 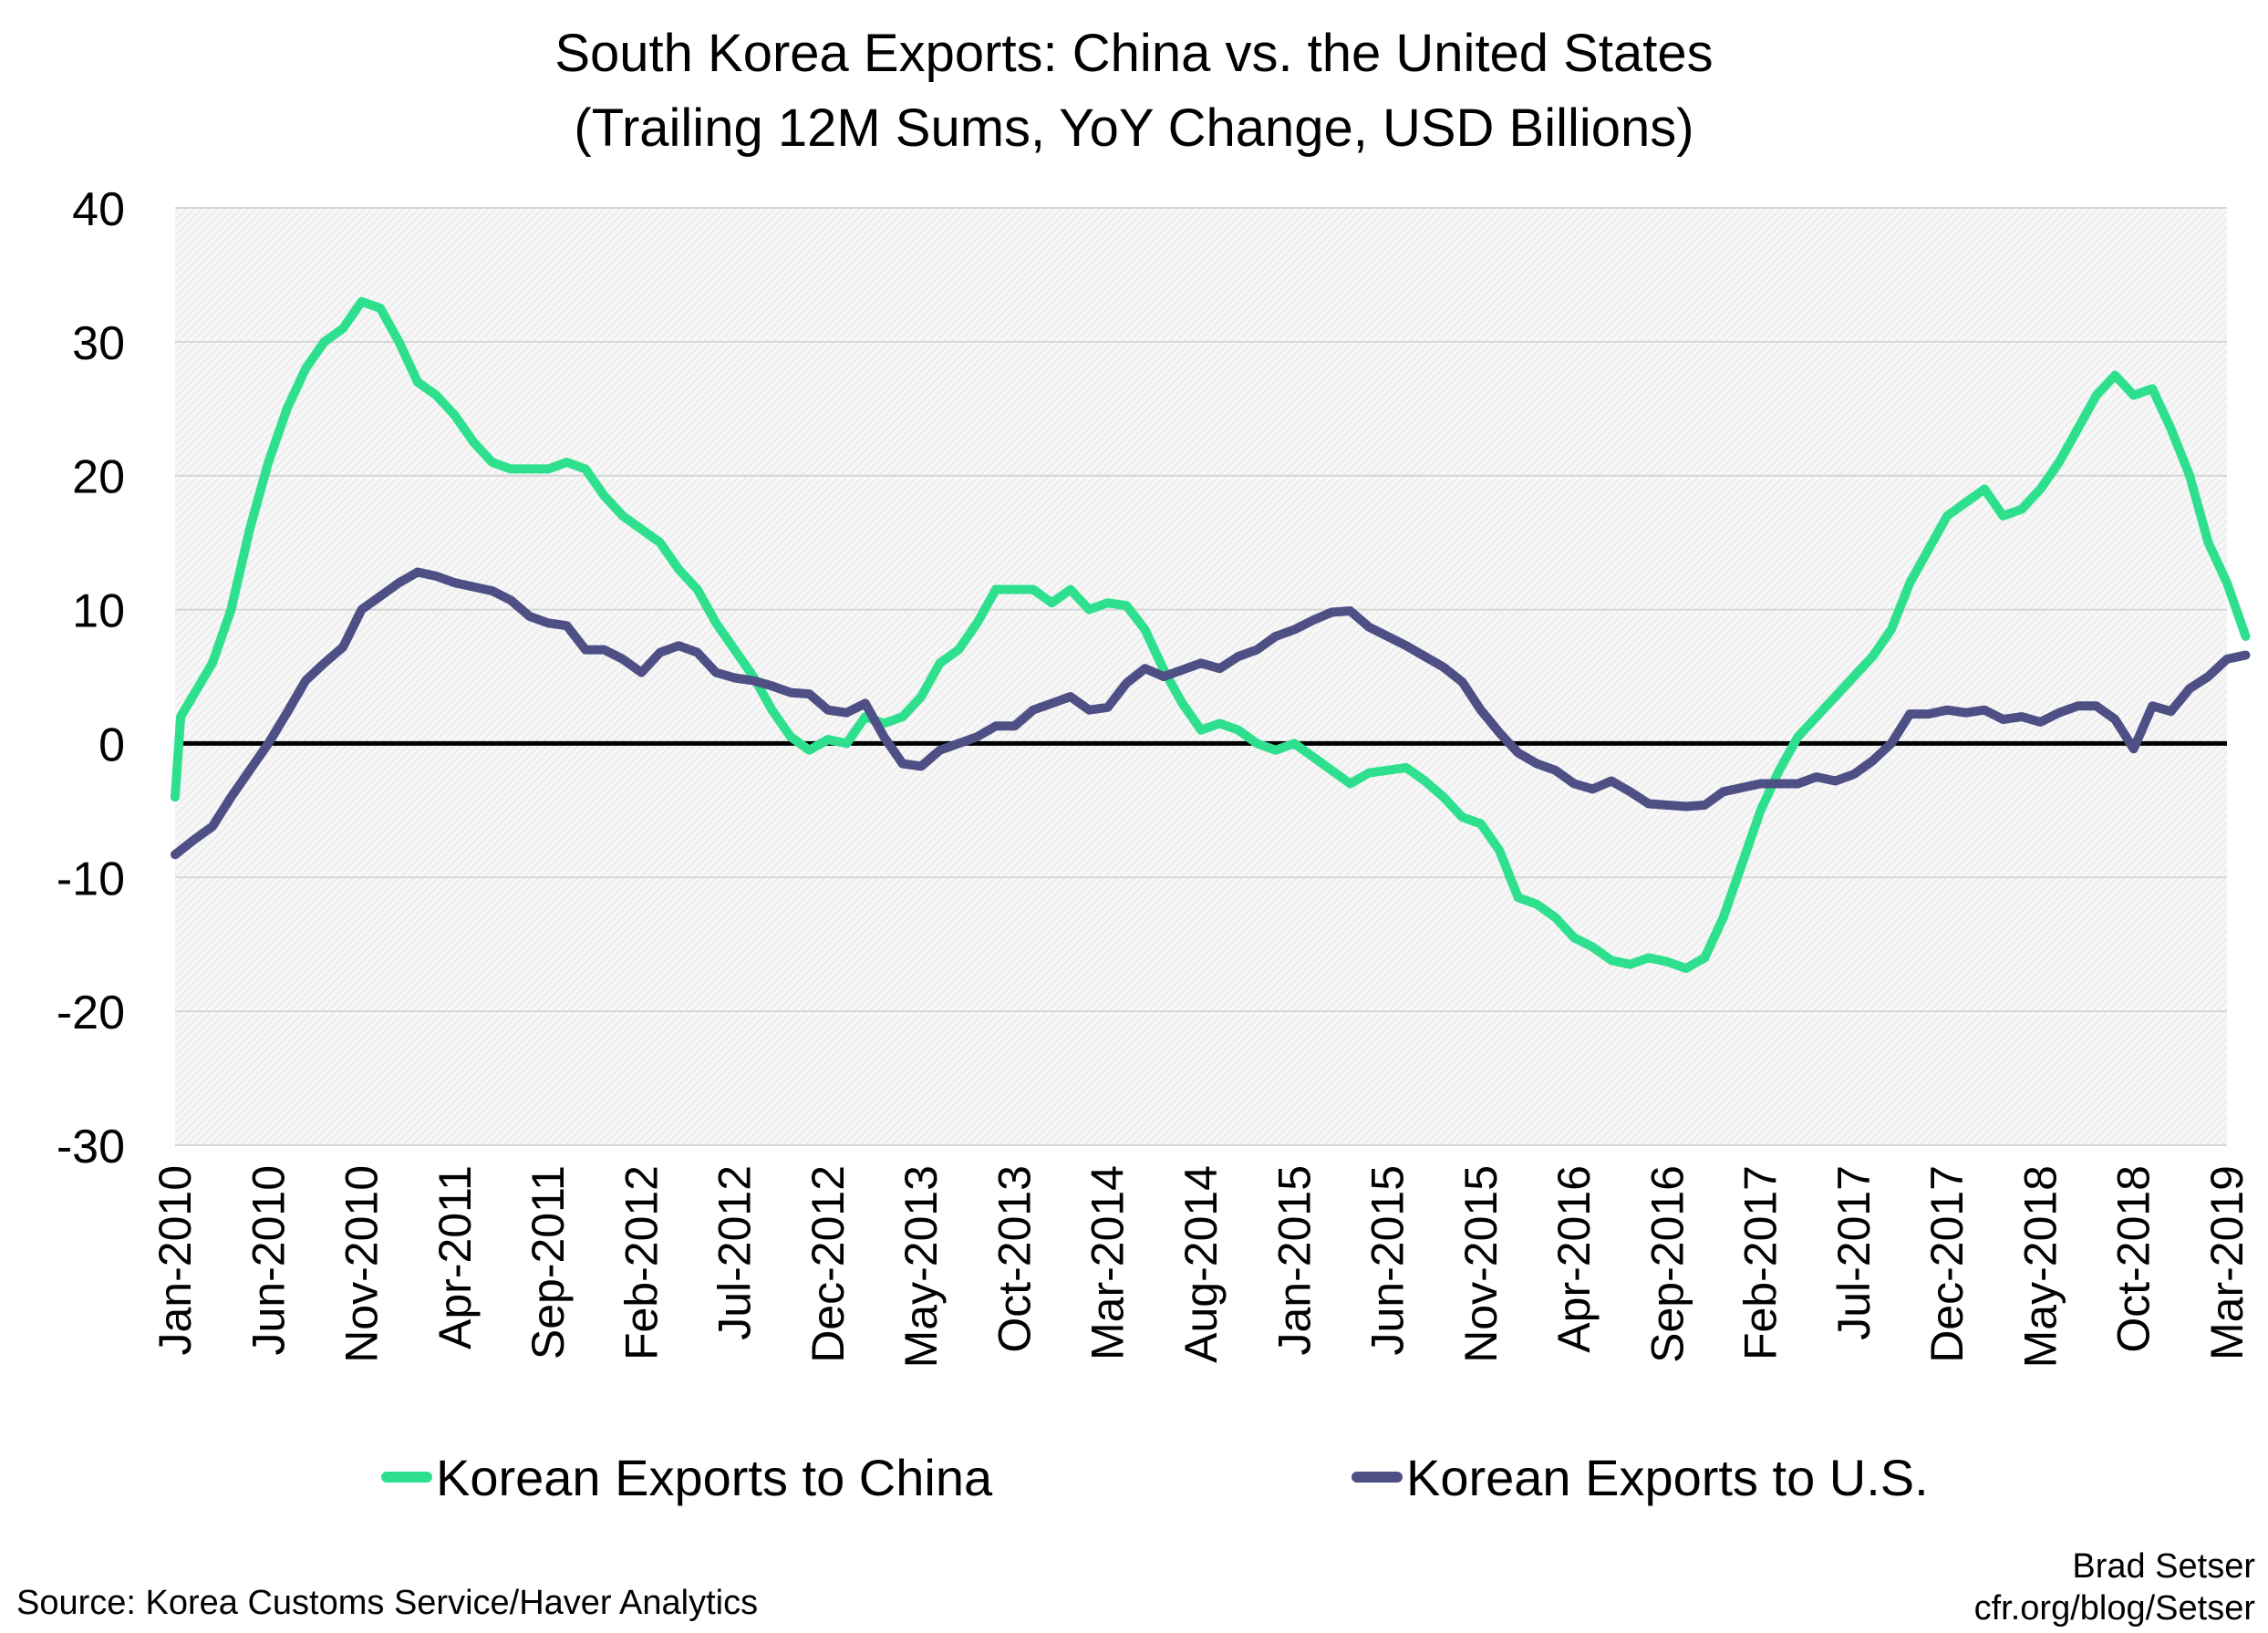 I want to click on x-tick-label: Dec-2012, so click(x=828, y=1264).